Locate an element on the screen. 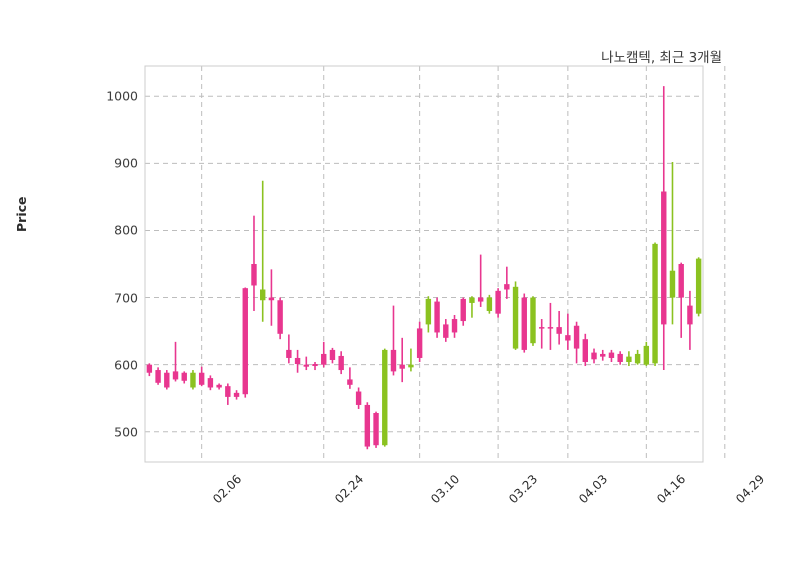 The height and width of the screenshot is (575, 800). y-axis-tick-labels: 500 600 700 800 900 1000 is located at coordinates (112, 287).